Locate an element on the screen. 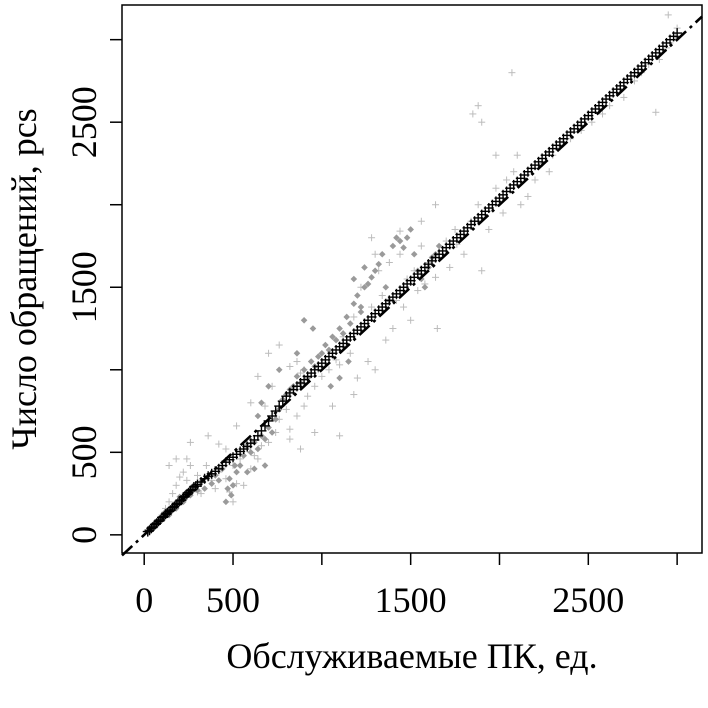  x-tick-label: 0 is located at coordinates (144, 600).